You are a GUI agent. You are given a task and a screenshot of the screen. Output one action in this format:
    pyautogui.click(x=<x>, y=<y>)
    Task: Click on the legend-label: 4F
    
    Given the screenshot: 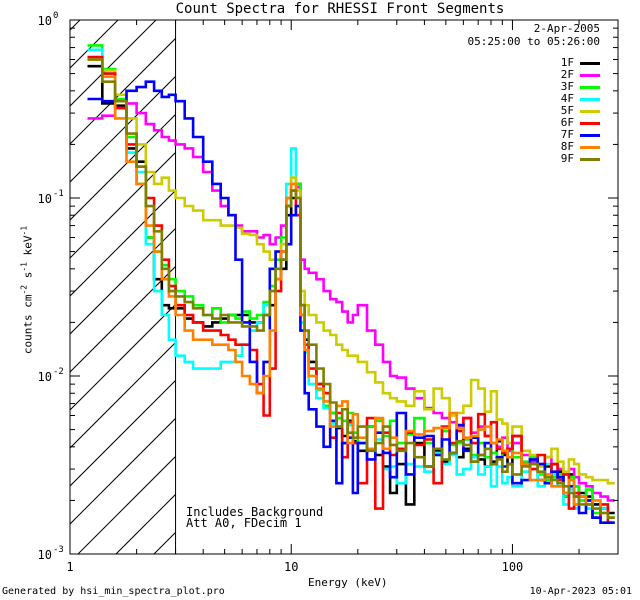 What is the action you would take?
    pyautogui.click(x=567, y=98)
    